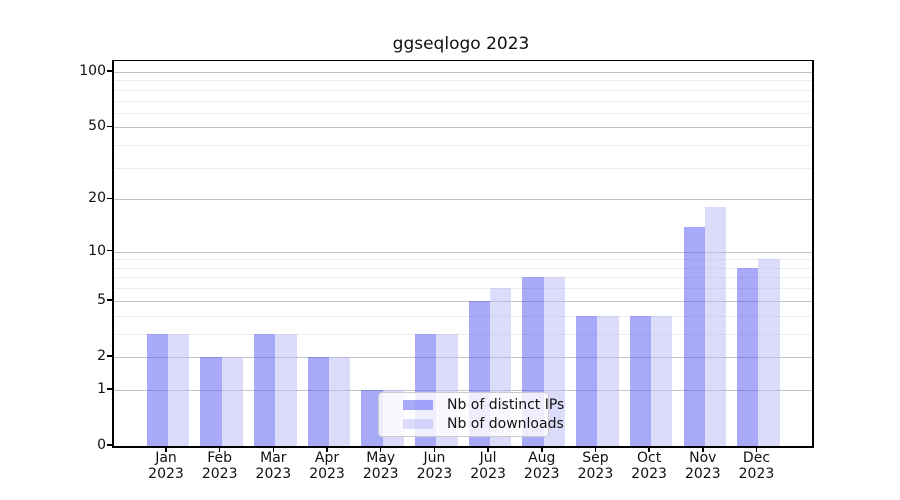 The width and height of the screenshot is (900, 500). I want to click on x-tick-label-sep: Sep 2023, so click(595, 466).